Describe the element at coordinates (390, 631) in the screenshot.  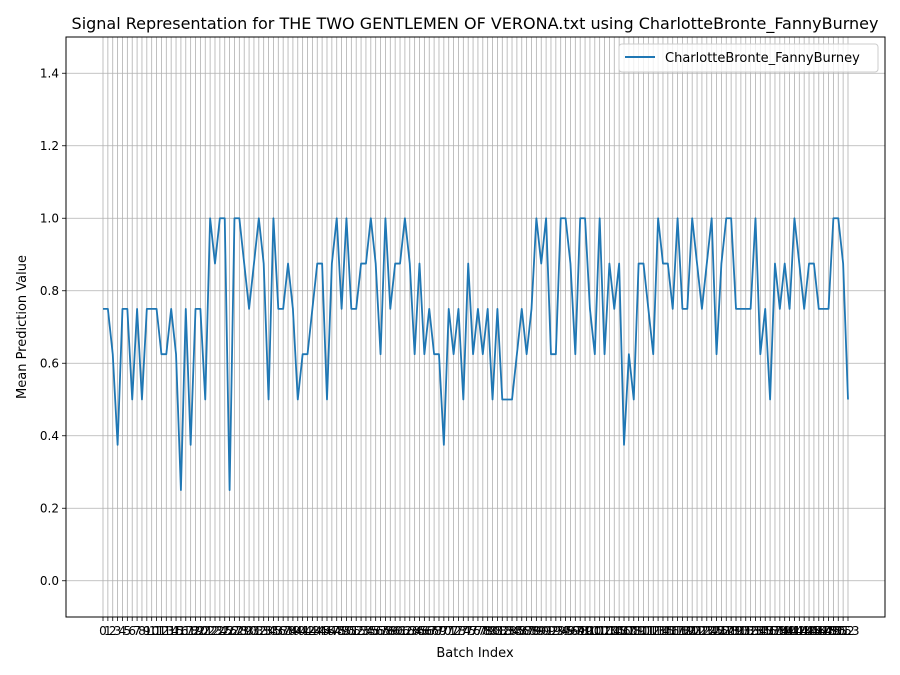
I see `x-tick-label: 59` at that location.